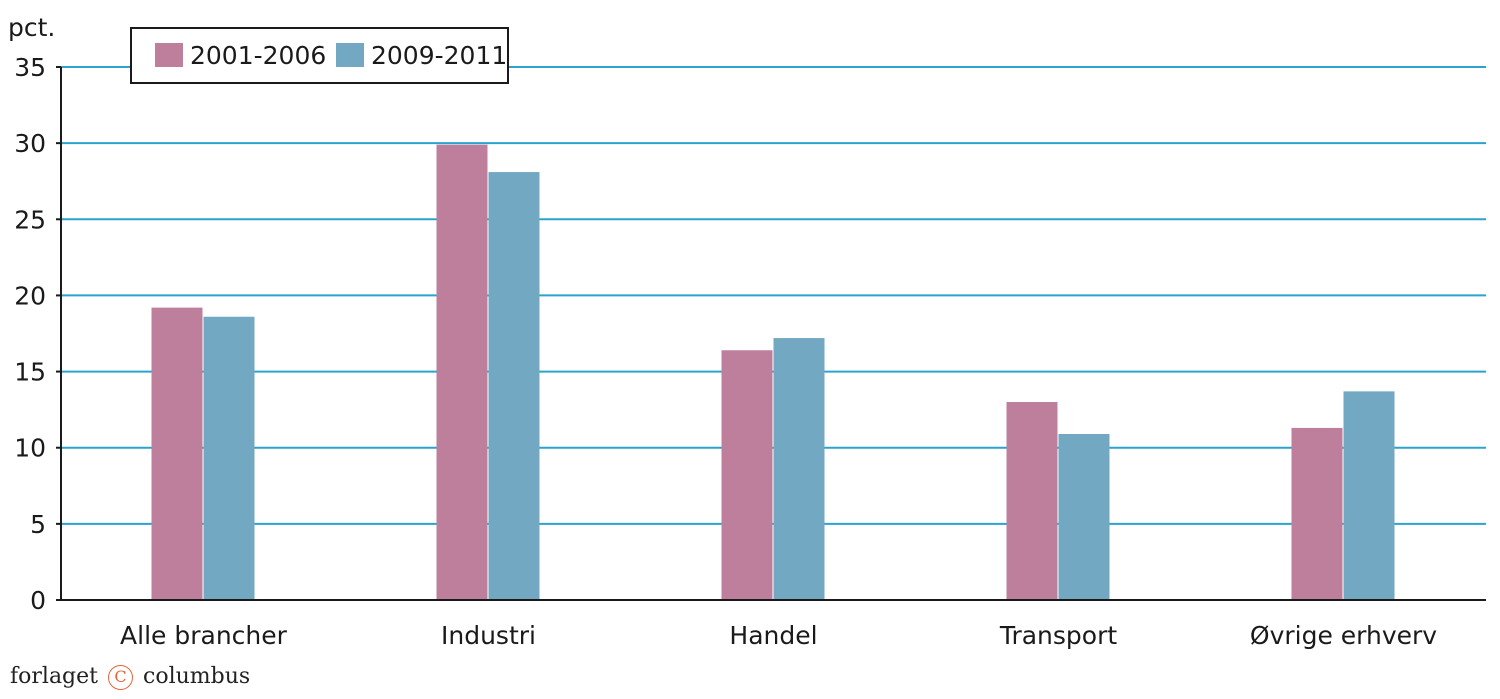 The image size is (1500, 699). What do you see at coordinates (197, 676) in the screenshot?
I see `publisher-name-right: columbus` at bounding box center [197, 676].